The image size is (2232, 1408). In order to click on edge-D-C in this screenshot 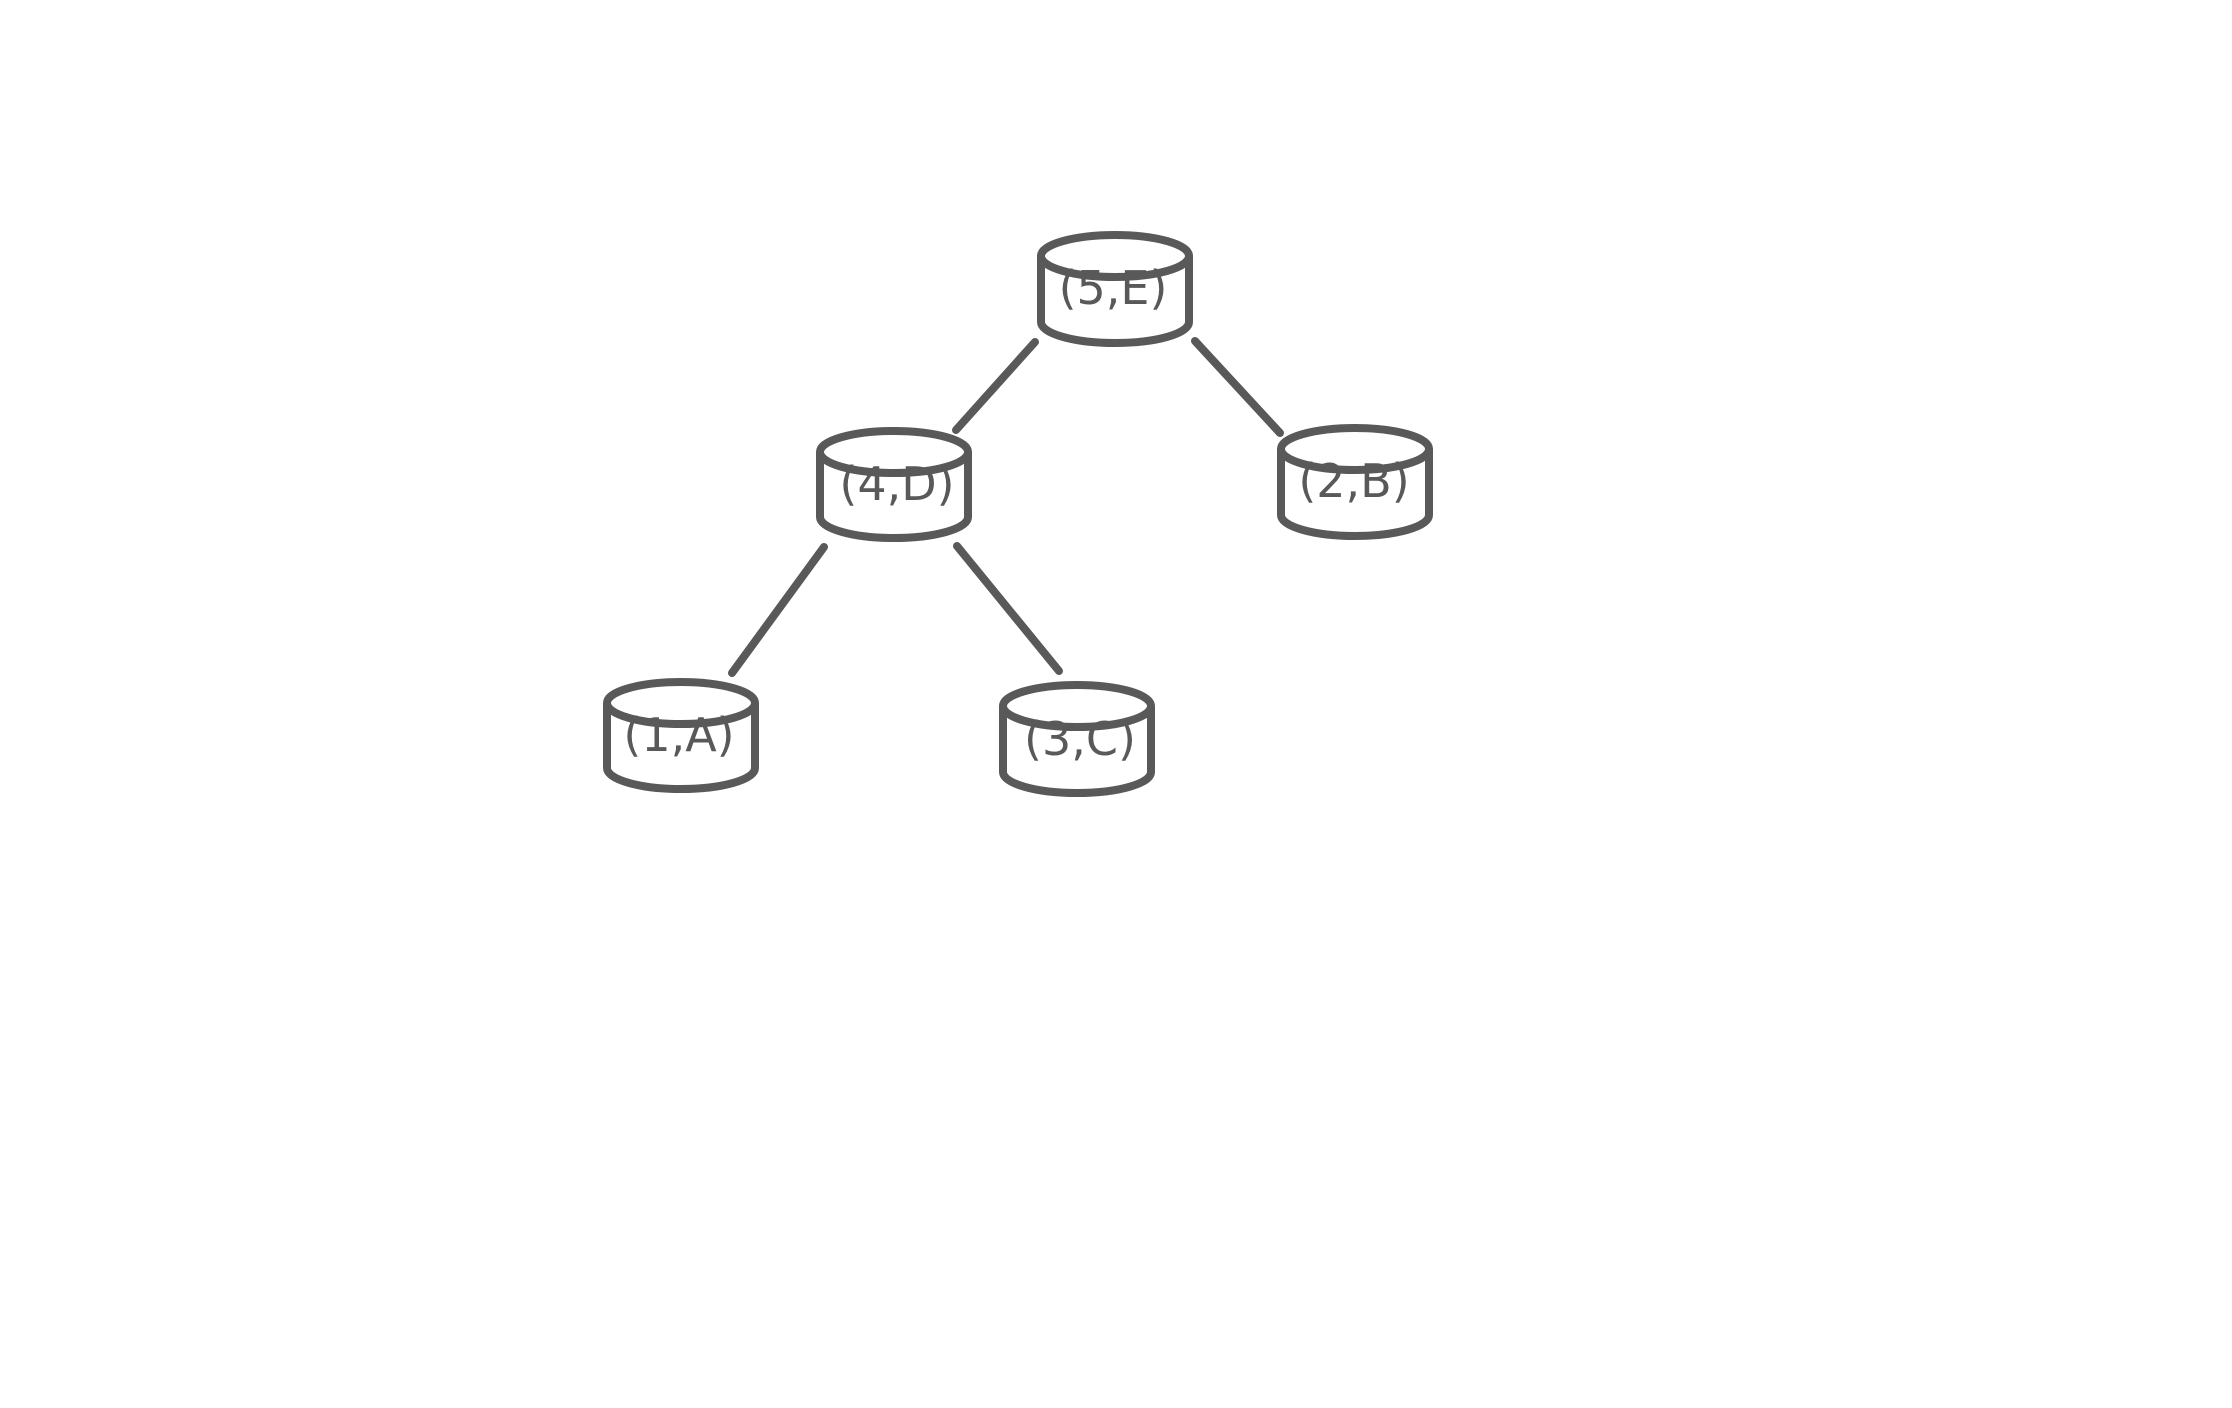, I will do `click(1008, 608)`.